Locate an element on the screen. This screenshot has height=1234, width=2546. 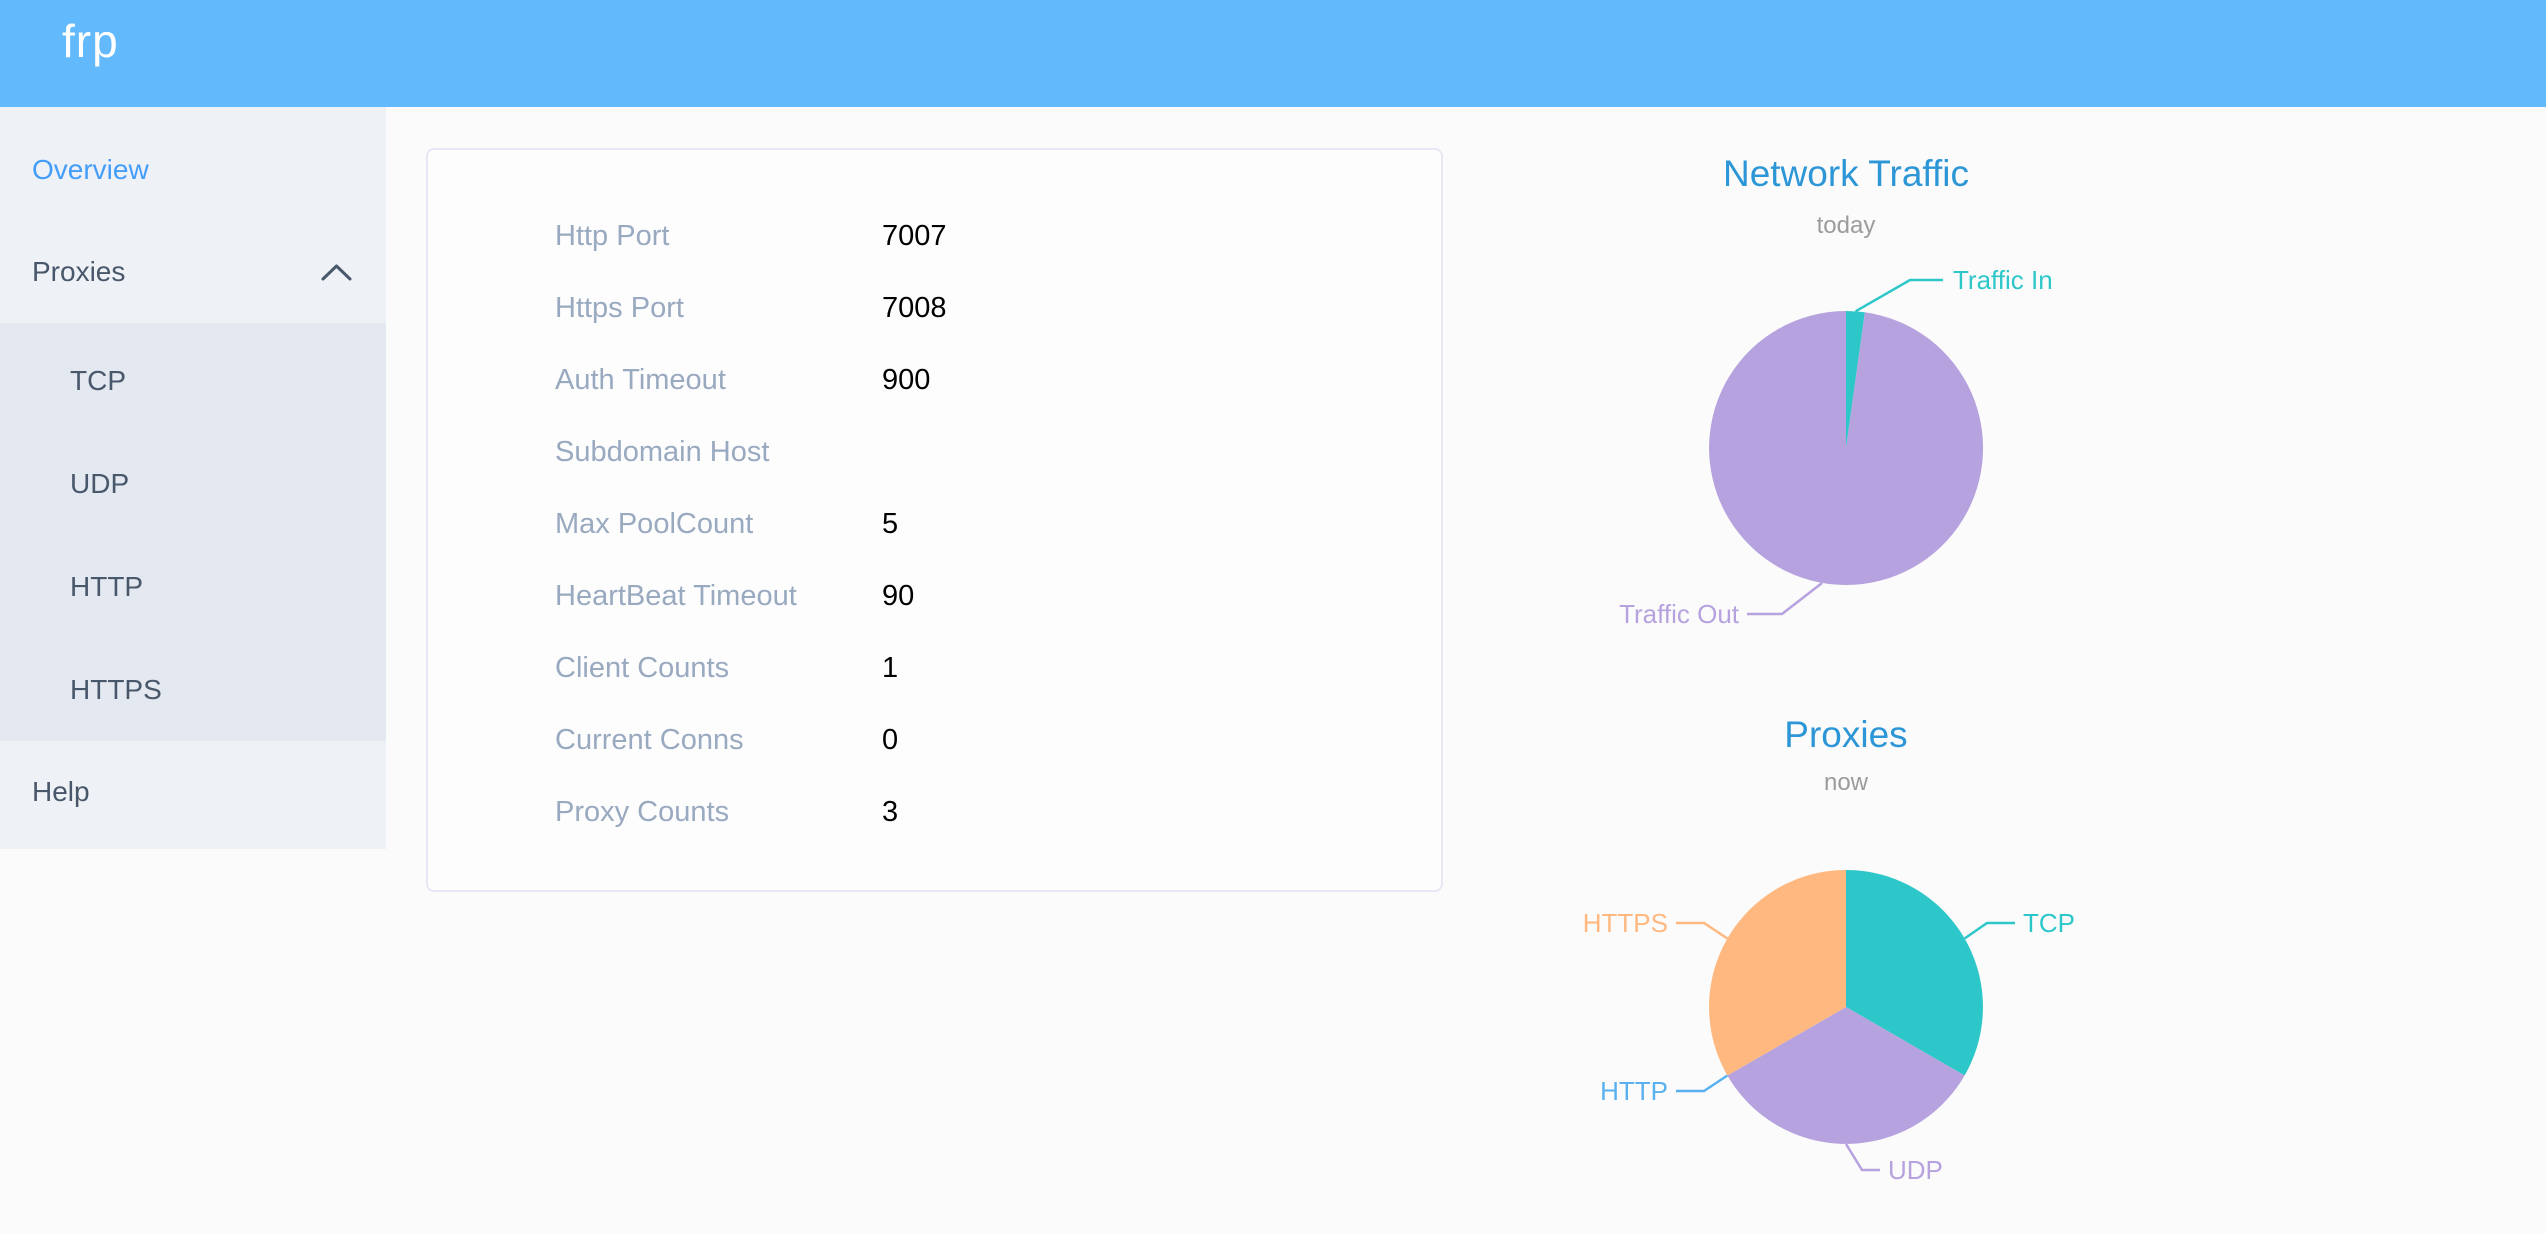
sidebar-item-help: Help is located at coordinates (193, 792).